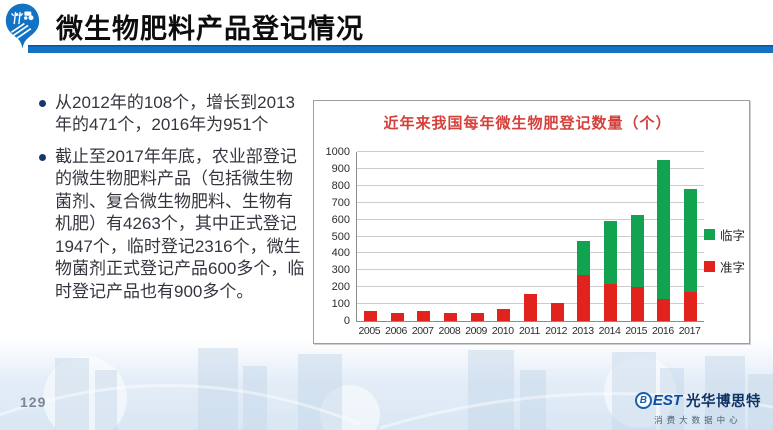 This screenshot has height=430, width=773. I want to click on x-tick-label: 2006, so click(396, 331).